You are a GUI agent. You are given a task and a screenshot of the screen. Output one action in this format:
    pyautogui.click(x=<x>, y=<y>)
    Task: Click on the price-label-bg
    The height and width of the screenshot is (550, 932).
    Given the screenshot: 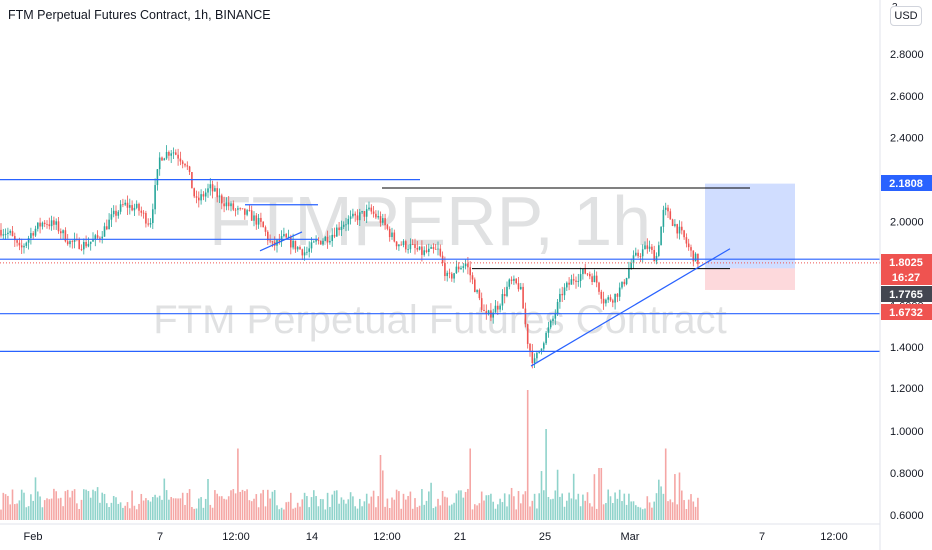 What is the action you would take?
    pyautogui.click(x=906, y=294)
    